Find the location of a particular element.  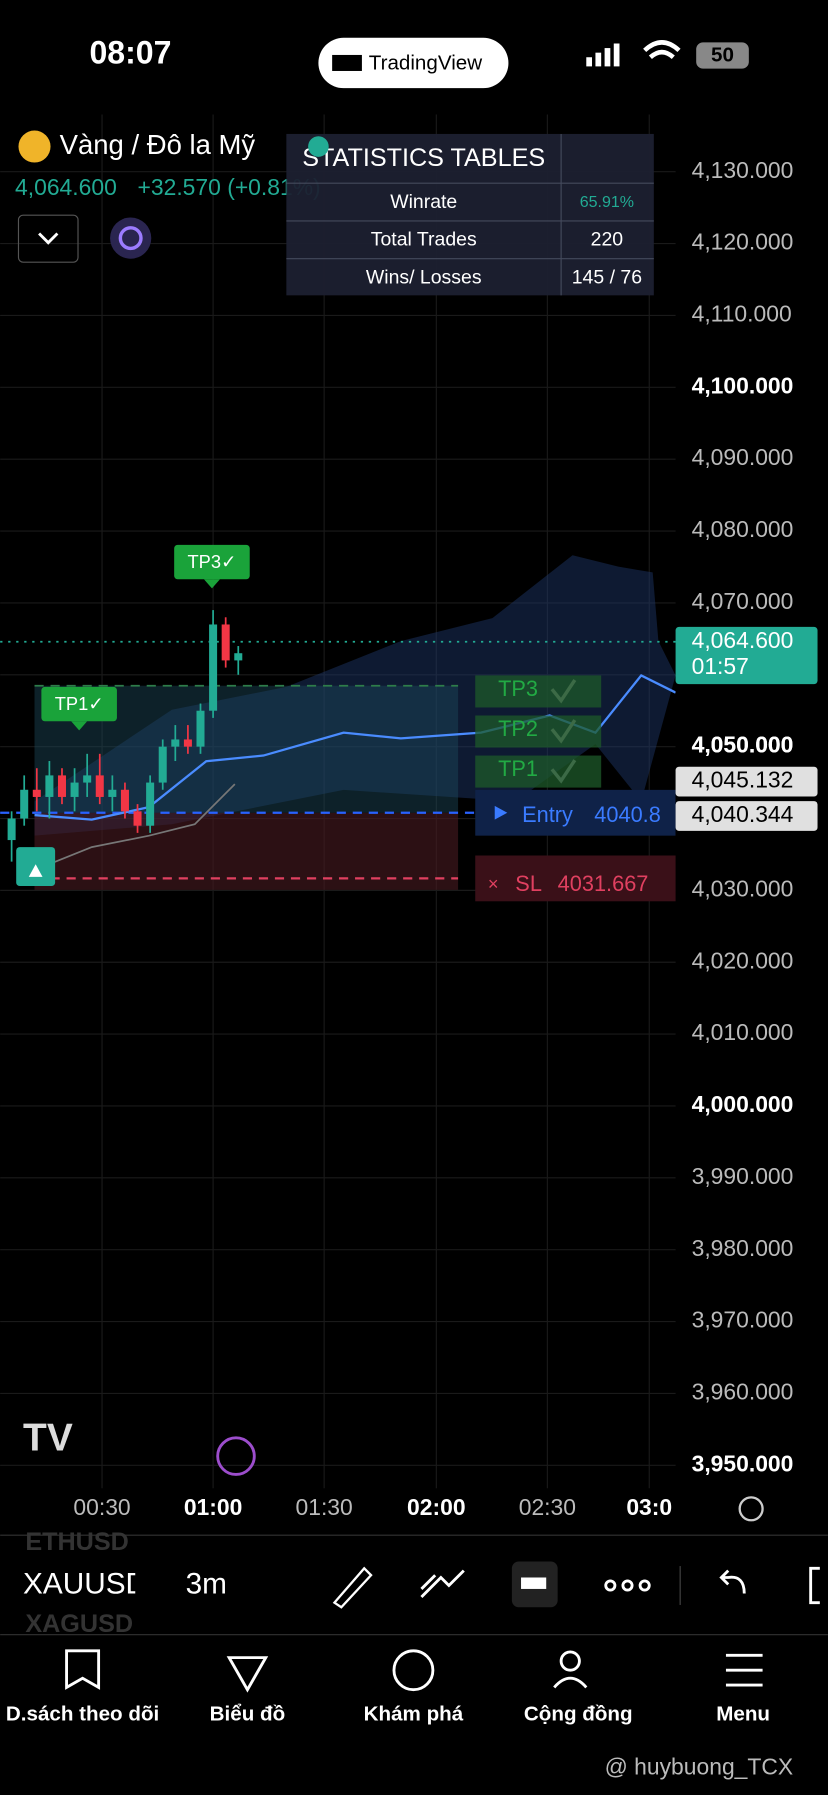

line-tool is located at coordinates (442, 1583).